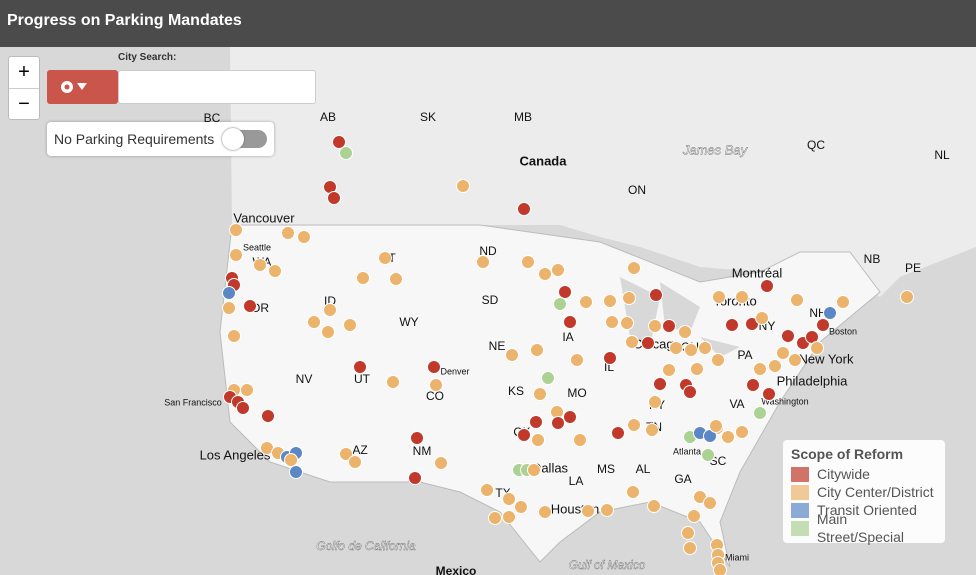  What do you see at coordinates (244, 139) in the screenshot?
I see `toggle-switch` at bounding box center [244, 139].